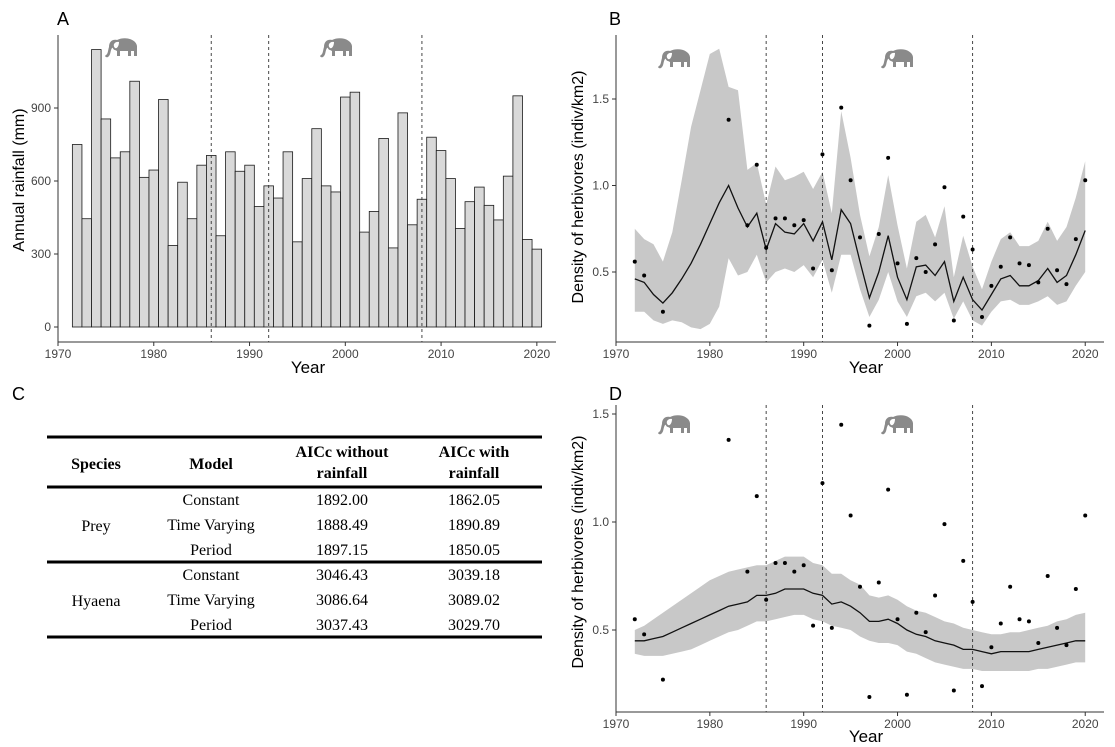 Image resolution: width=1115 pixels, height=747 pixels. I want to click on panel-label-d: D, so click(615, 394).